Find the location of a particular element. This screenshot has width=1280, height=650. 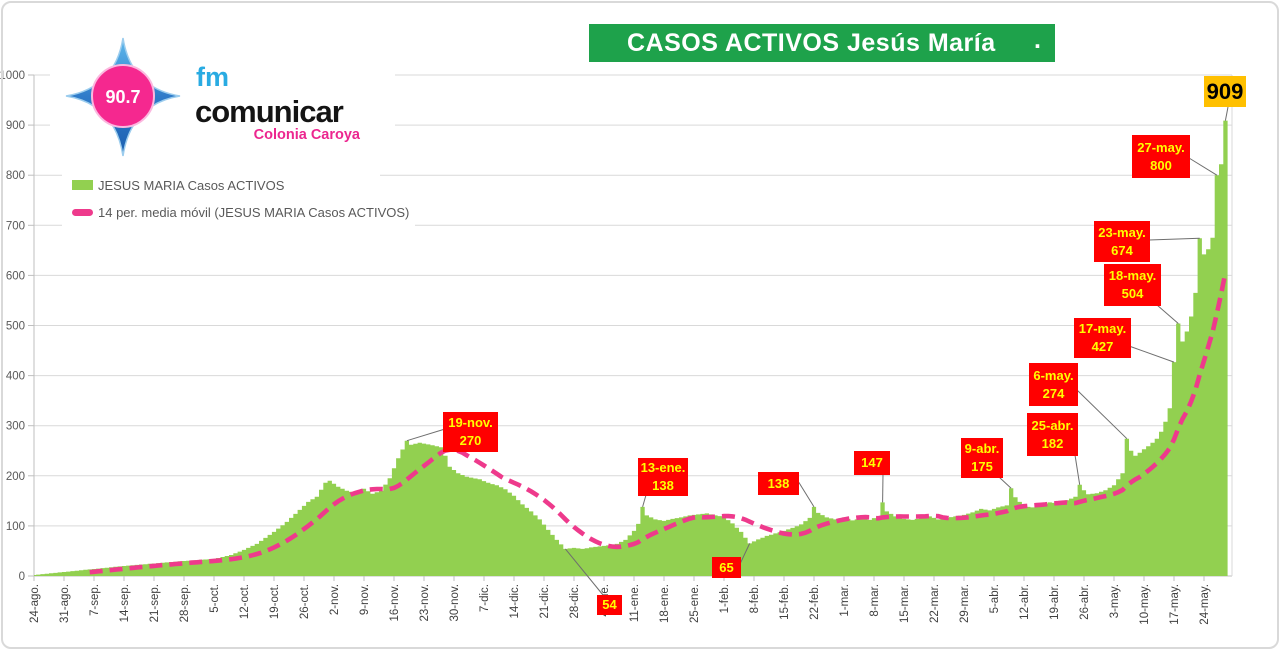

svg-text: 29-mar. is located at coordinates (965, 603).